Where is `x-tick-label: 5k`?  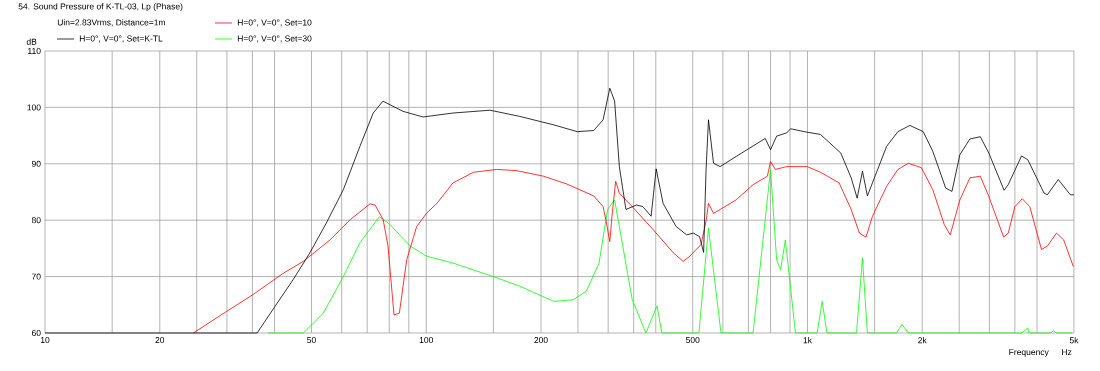 x-tick-label: 5k is located at coordinates (1074, 340).